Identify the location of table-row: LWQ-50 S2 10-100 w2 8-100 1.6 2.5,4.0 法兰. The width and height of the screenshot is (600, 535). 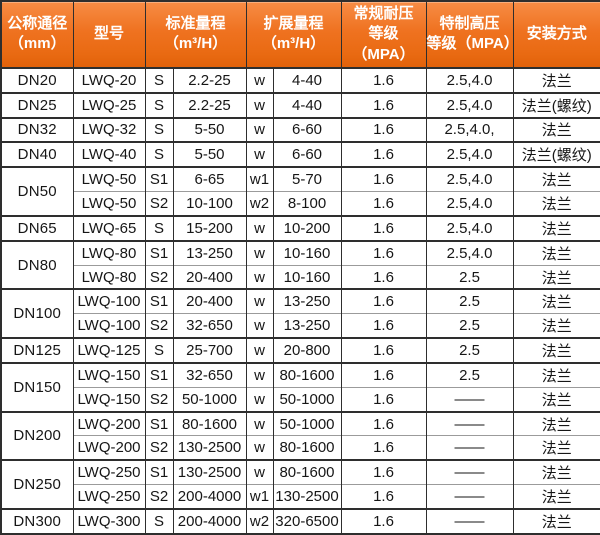
(300, 203).